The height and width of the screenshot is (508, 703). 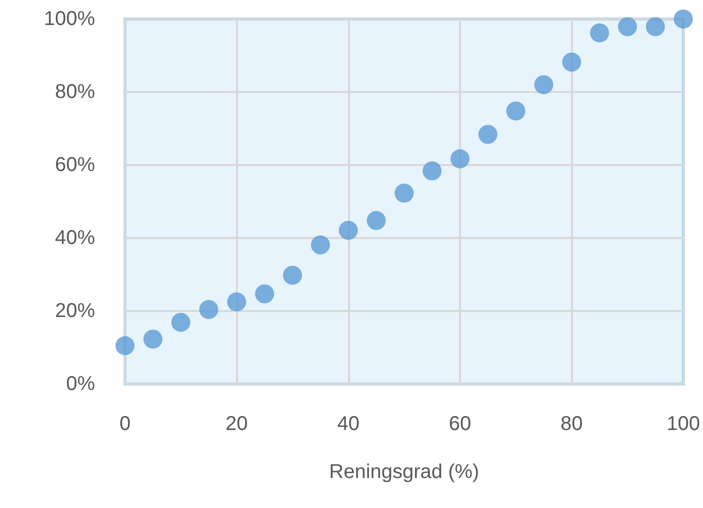 I want to click on y-tick-label: 100%, so click(x=70, y=19).